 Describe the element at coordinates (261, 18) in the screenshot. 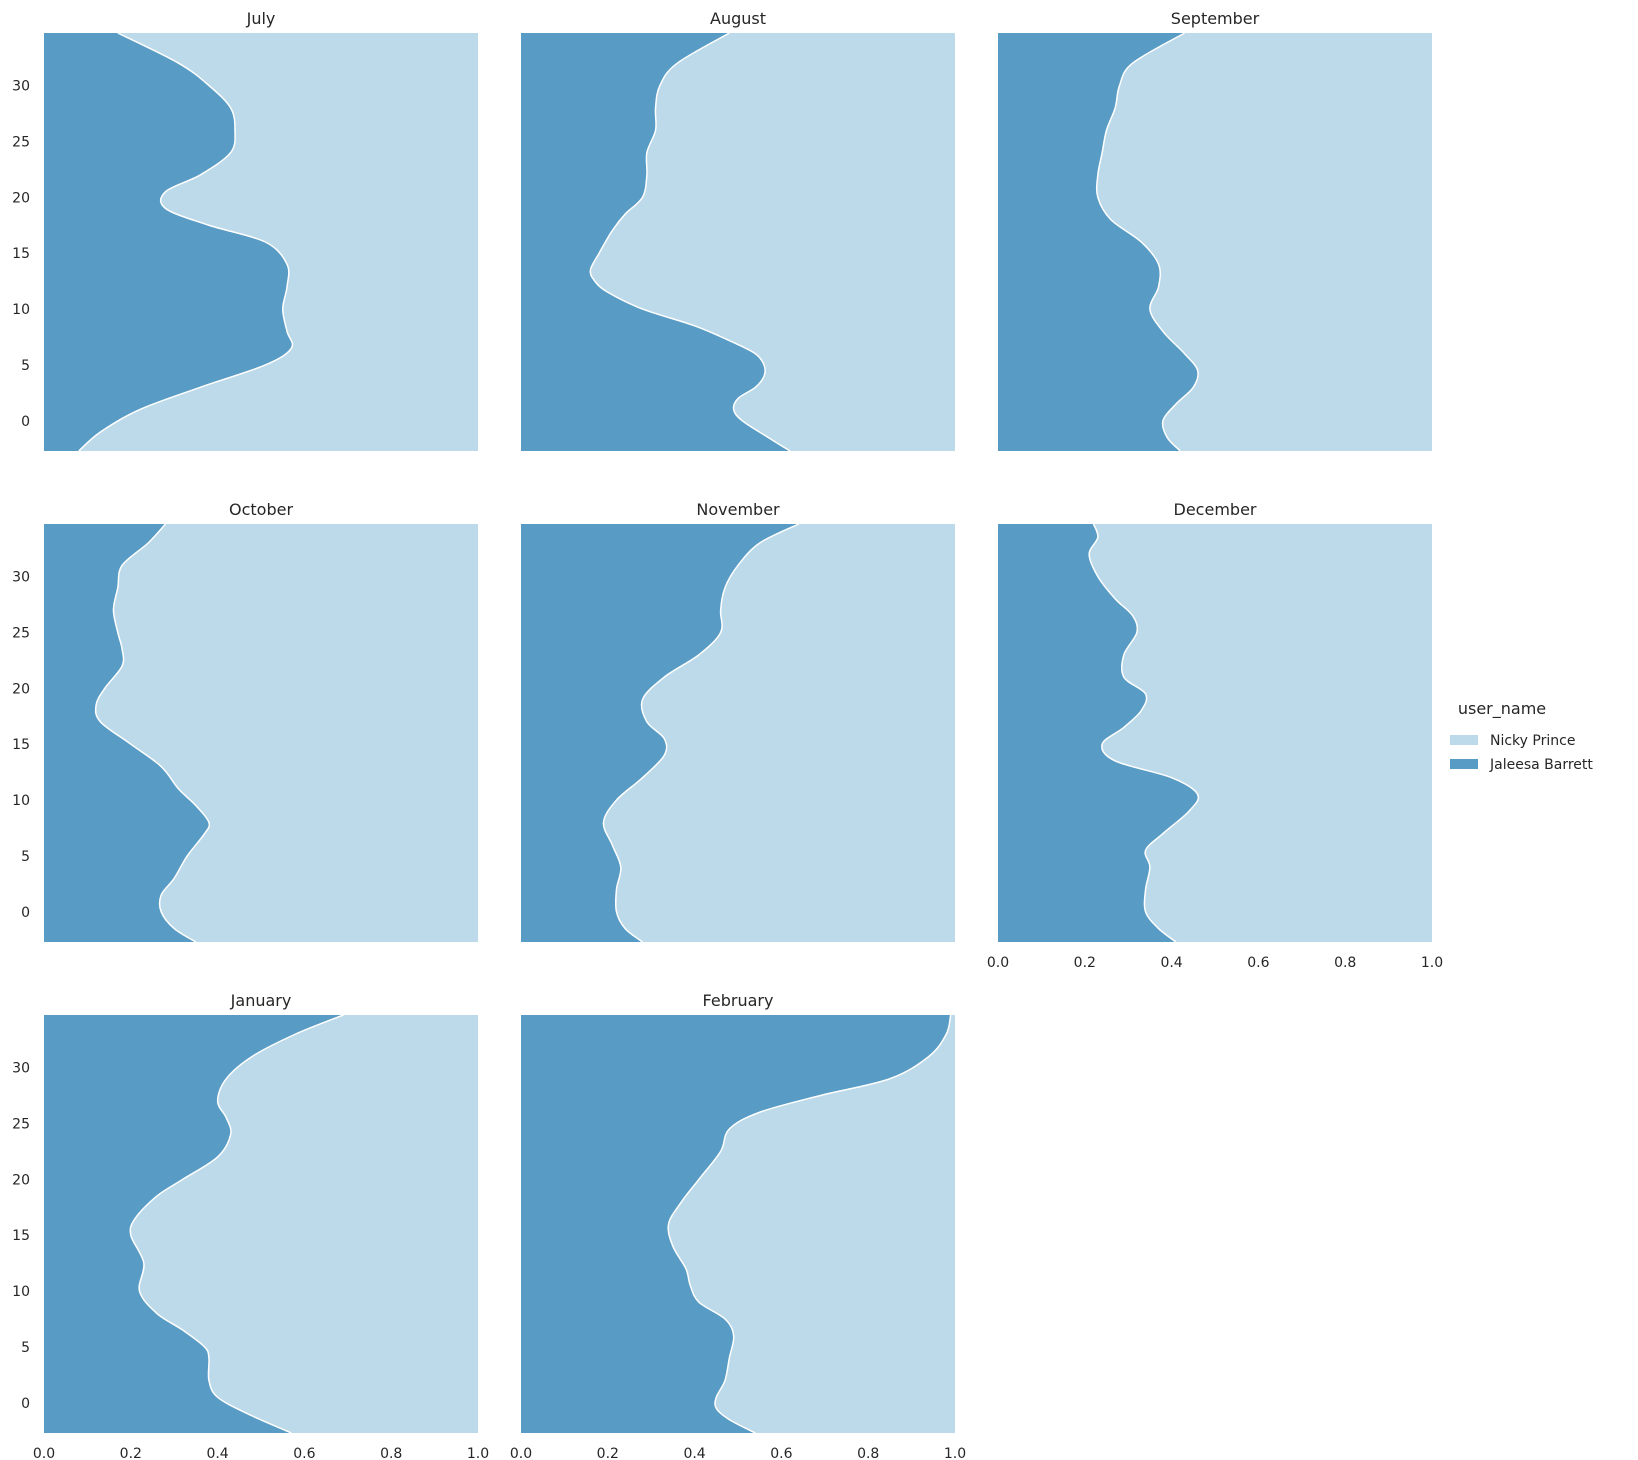

I see `panel-title: July` at that location.